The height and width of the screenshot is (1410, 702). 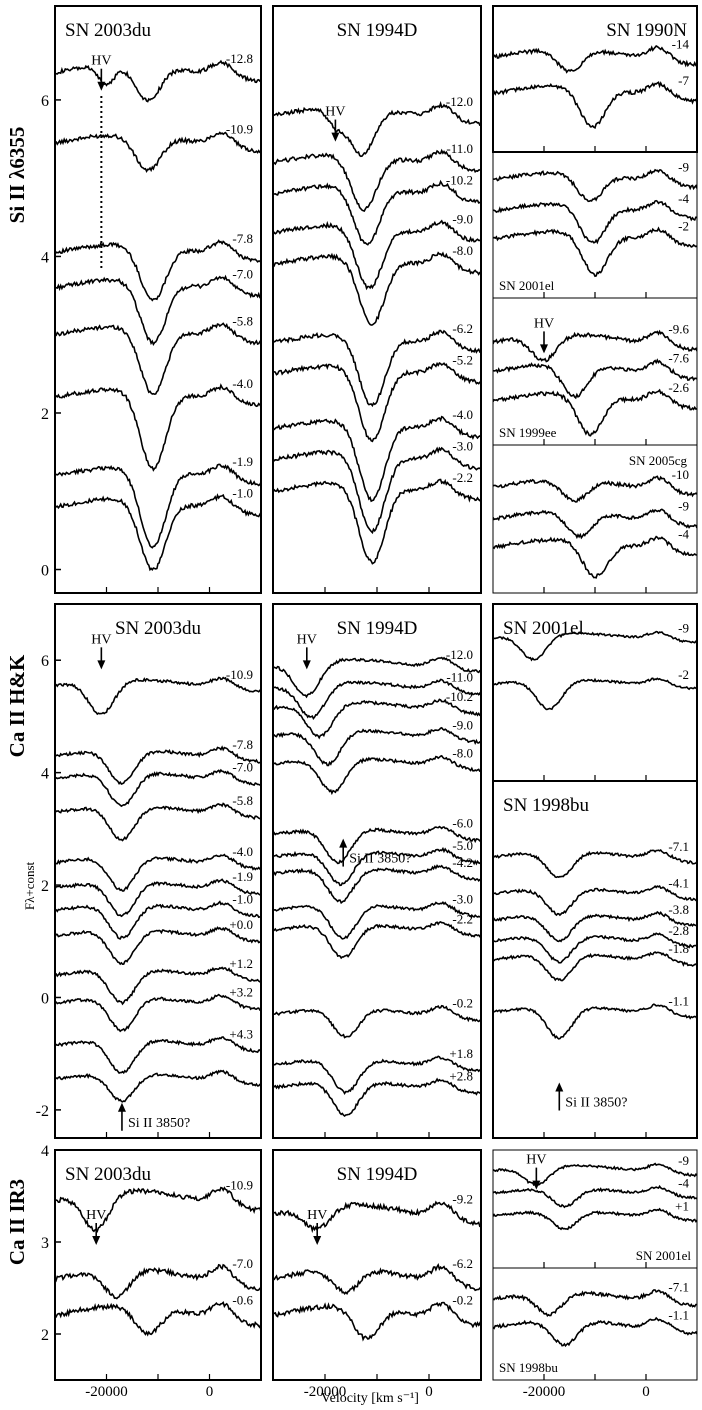 I want to click on phase-label: -1.9, so click(x=242, y=461).